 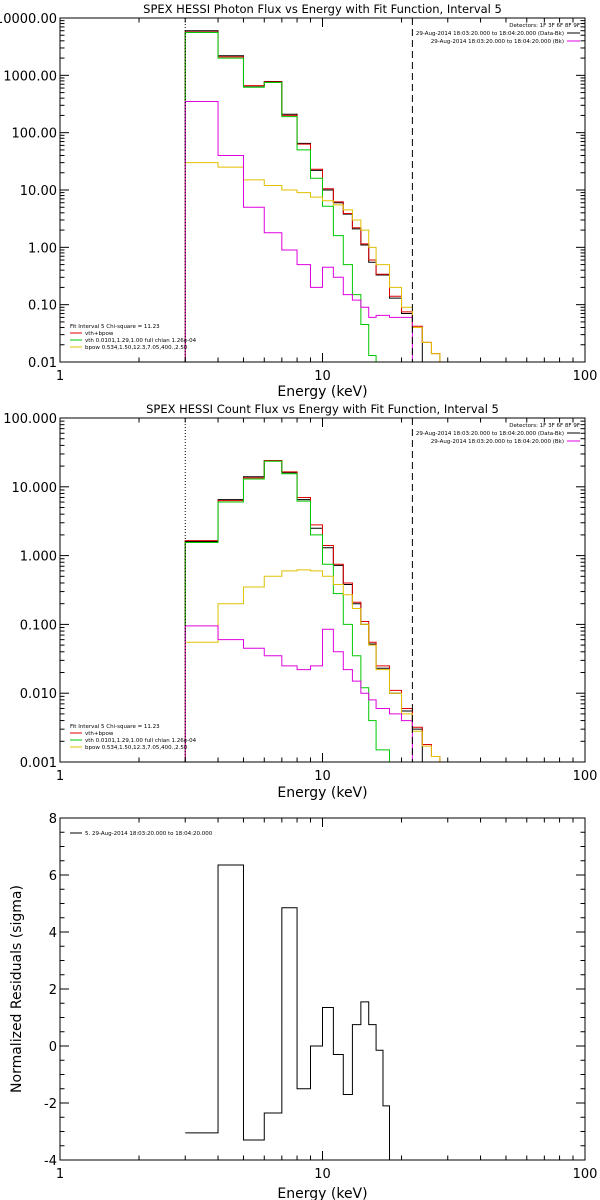 What do you see at coordinates (53, 990) in the screenshot?
I see `y-tick-label: 2` at bounding box center [53, 990].